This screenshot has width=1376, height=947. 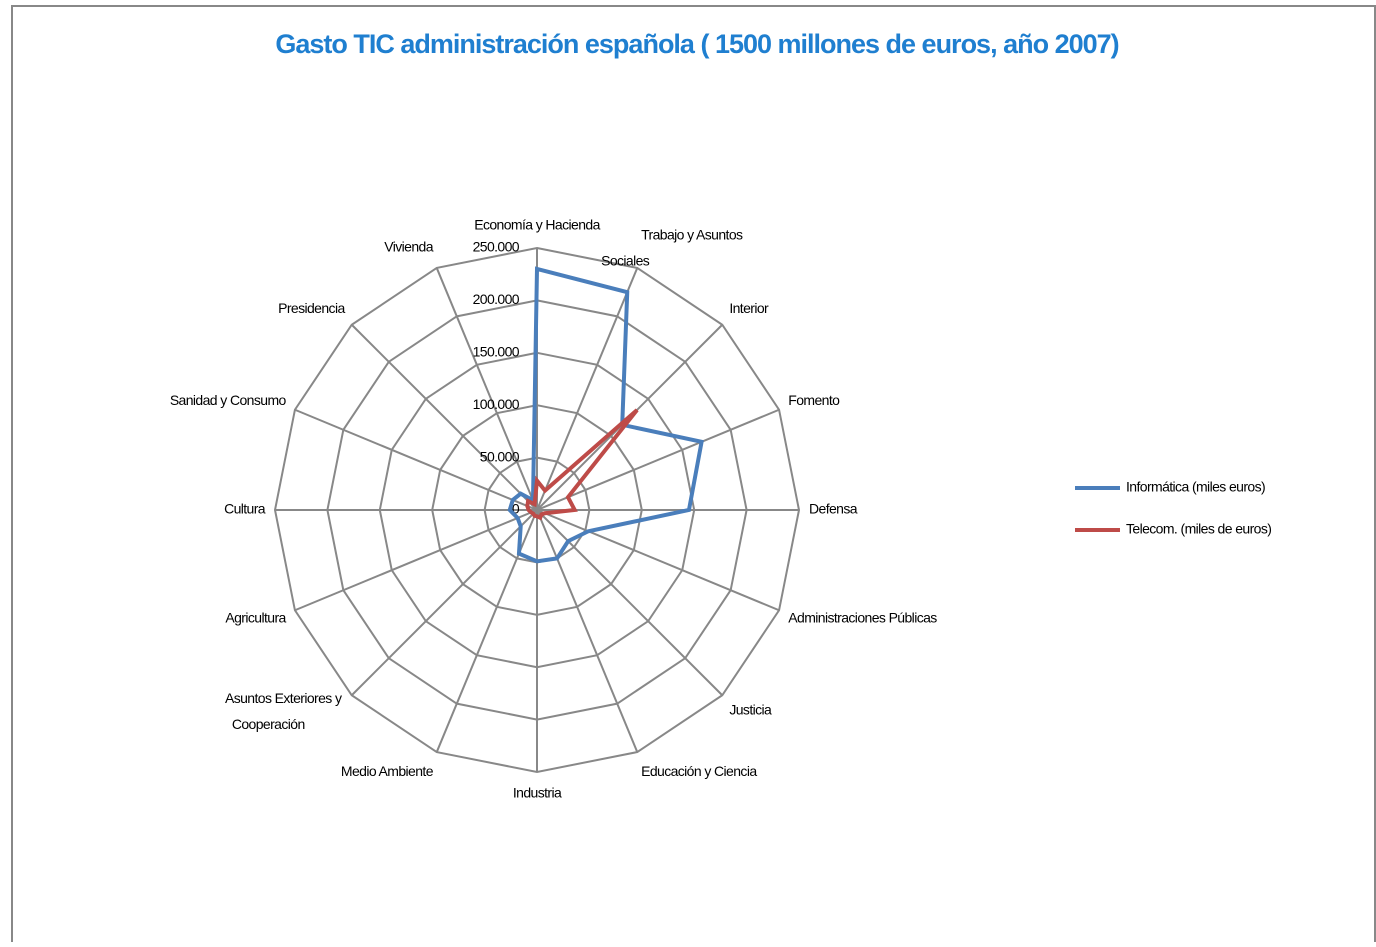 I want to click on category-label: Sanidad y Consumo, so click(x=228, y=400).